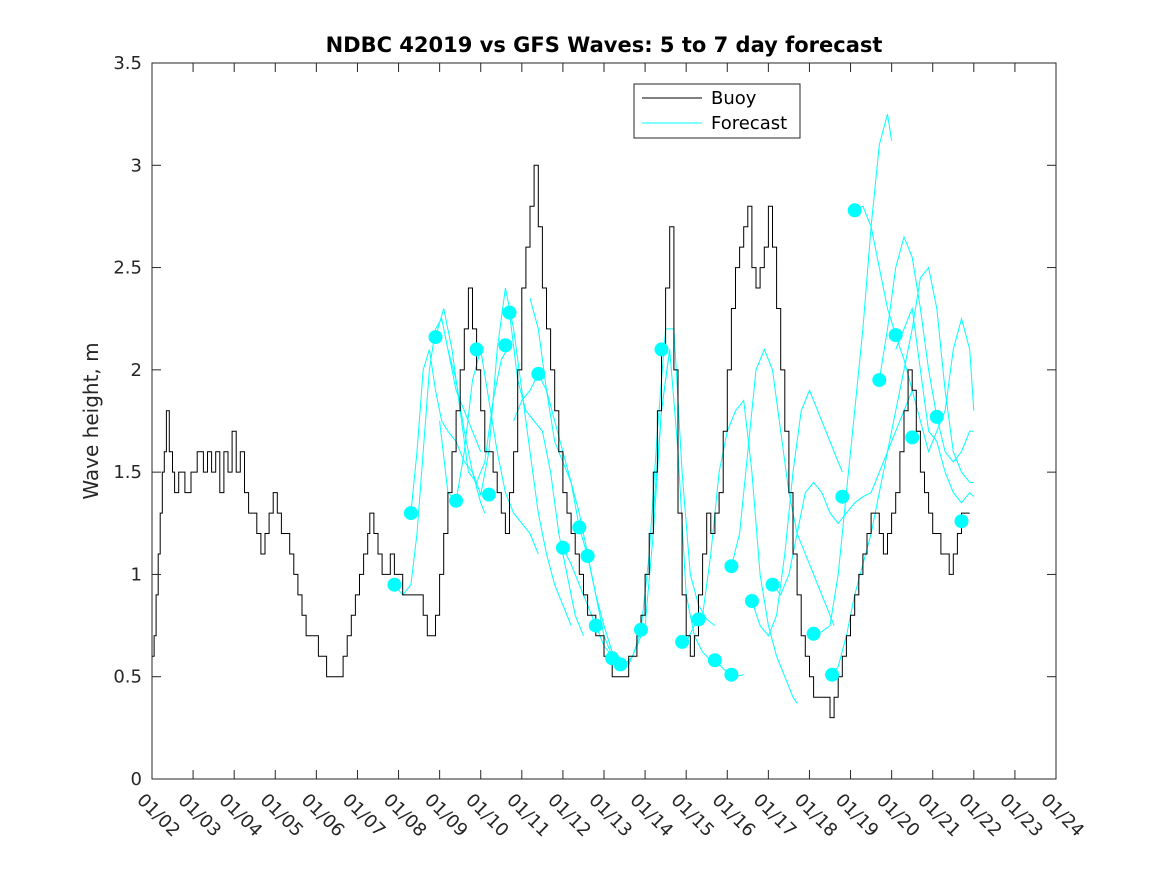 The image size is (1167, 875). Describe the element at coordinates (127, 677) in the screenshot. I see `y-tick-label: 0.5` at that location.